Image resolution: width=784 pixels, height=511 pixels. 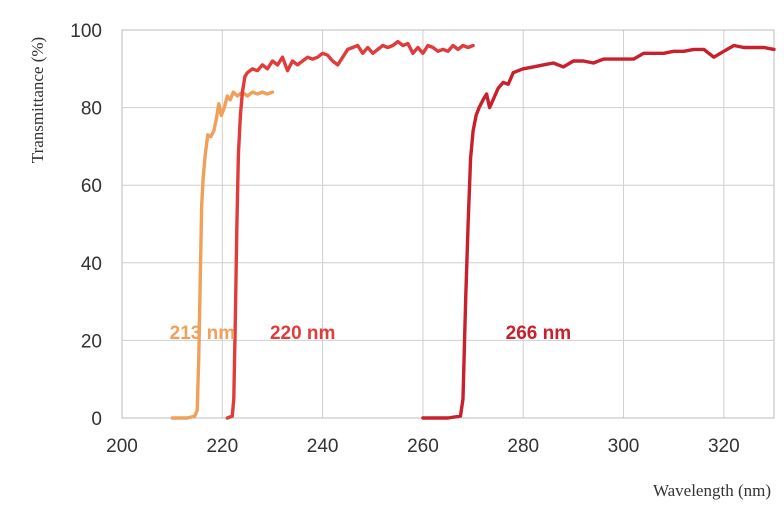 What do you see at coordinates (323, 446) in the screenshot?
I see `x-tick-label: 240` at bounding box center [323, 446].